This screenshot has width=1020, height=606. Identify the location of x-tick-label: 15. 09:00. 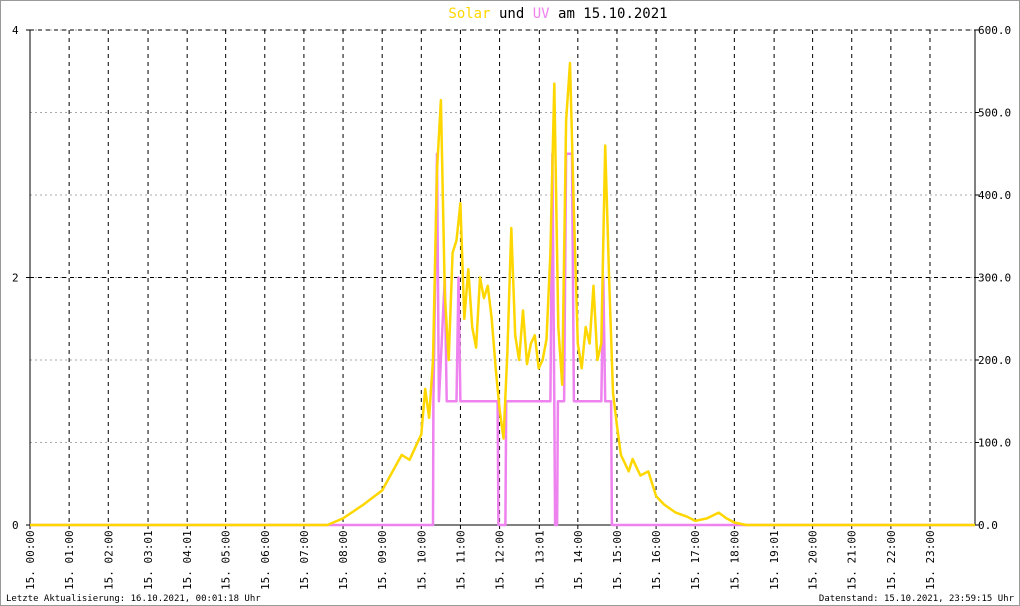
(382, 560).